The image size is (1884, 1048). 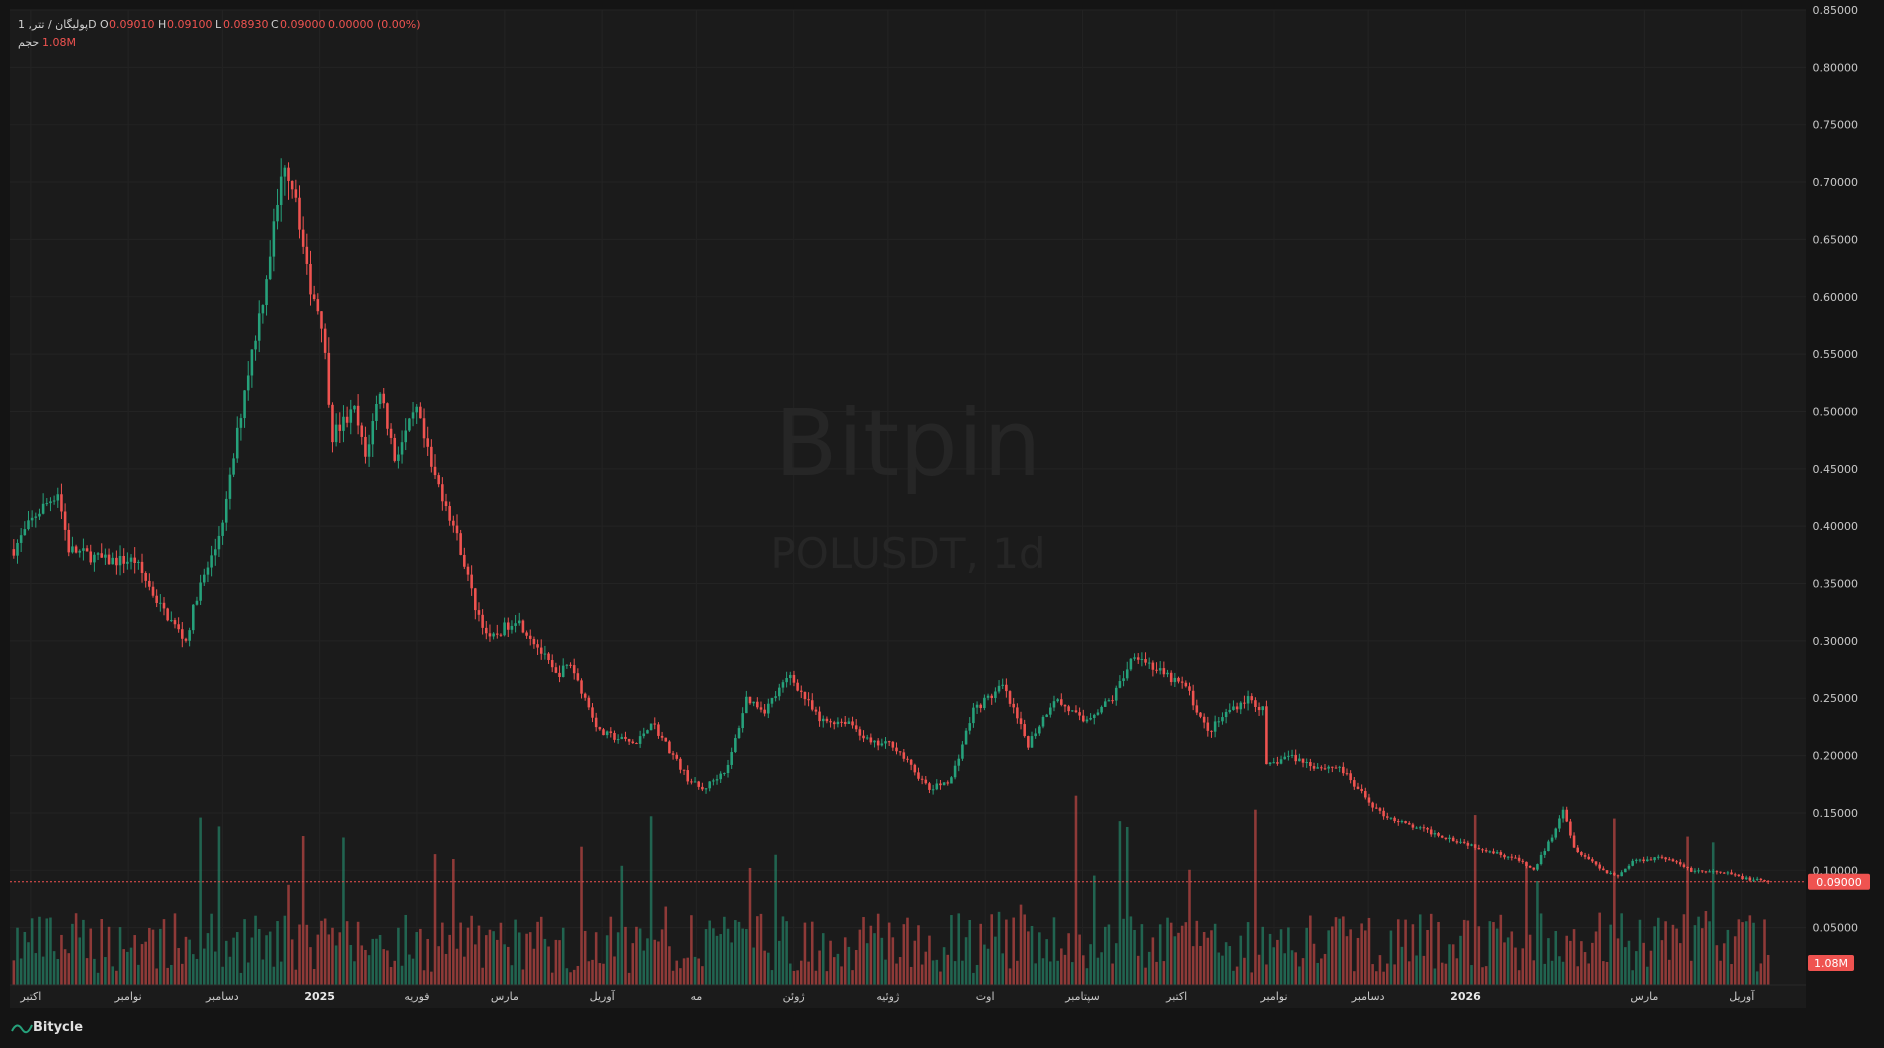 What do you see at coordinates (907, 443) in the screenshot?
I see `watermark-brand: Bitpin` at bounding box center [907, 443].